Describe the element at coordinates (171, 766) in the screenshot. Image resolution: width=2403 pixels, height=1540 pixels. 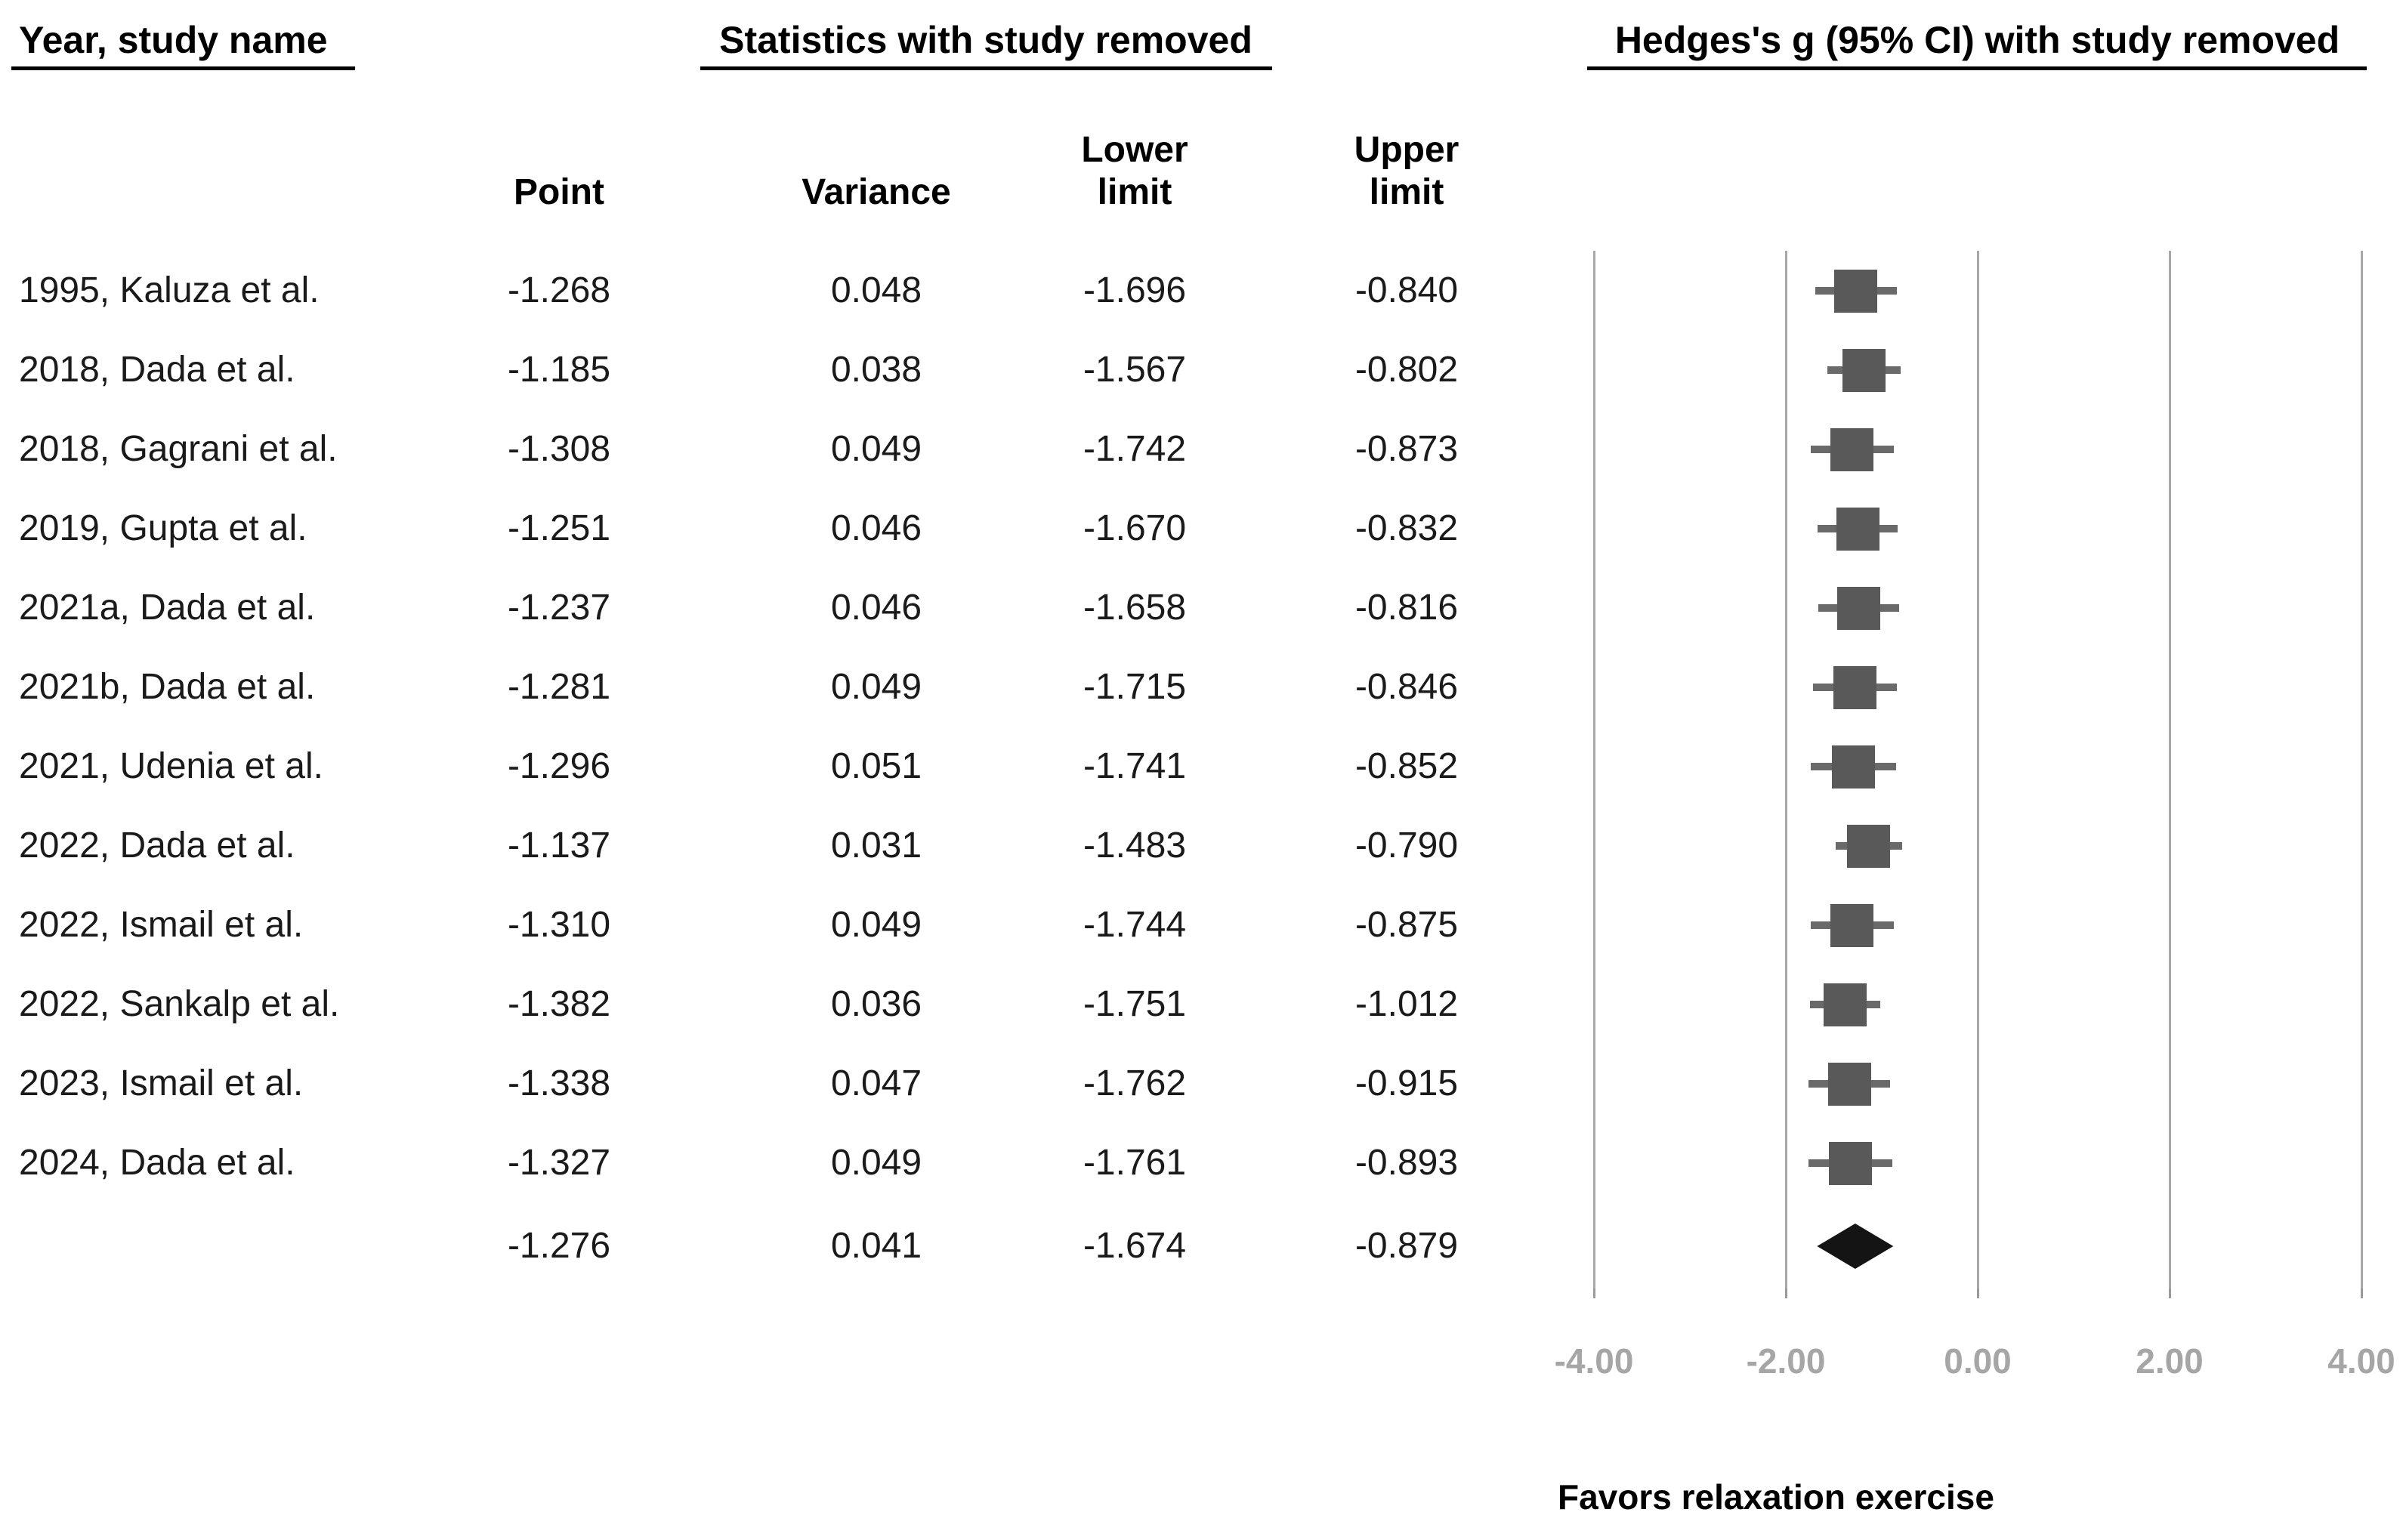
I see `study-label: 2021, Udenia et al.` at that location.